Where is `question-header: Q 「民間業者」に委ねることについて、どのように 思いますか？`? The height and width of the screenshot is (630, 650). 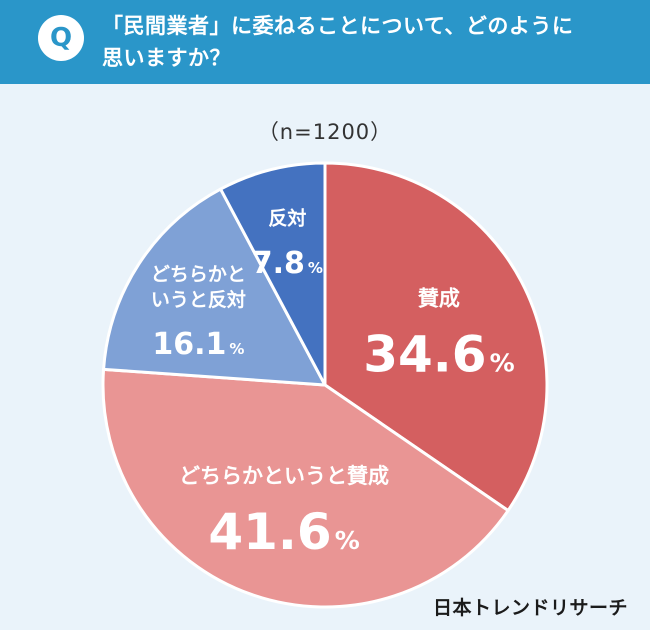 question-header: Q 「民間業者」に委ねることについて、どのように 思いますか？ is located at coordinates (325, 42).